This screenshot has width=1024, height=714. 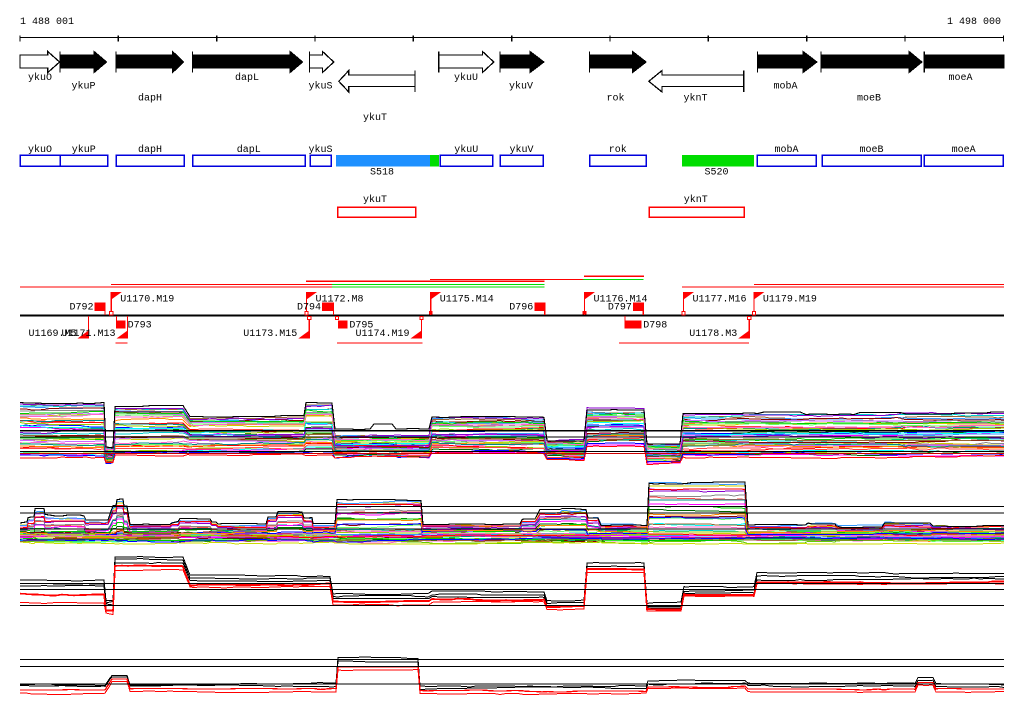 I want to click on svg-text: 1 488 001, so click(x=47, y=22).